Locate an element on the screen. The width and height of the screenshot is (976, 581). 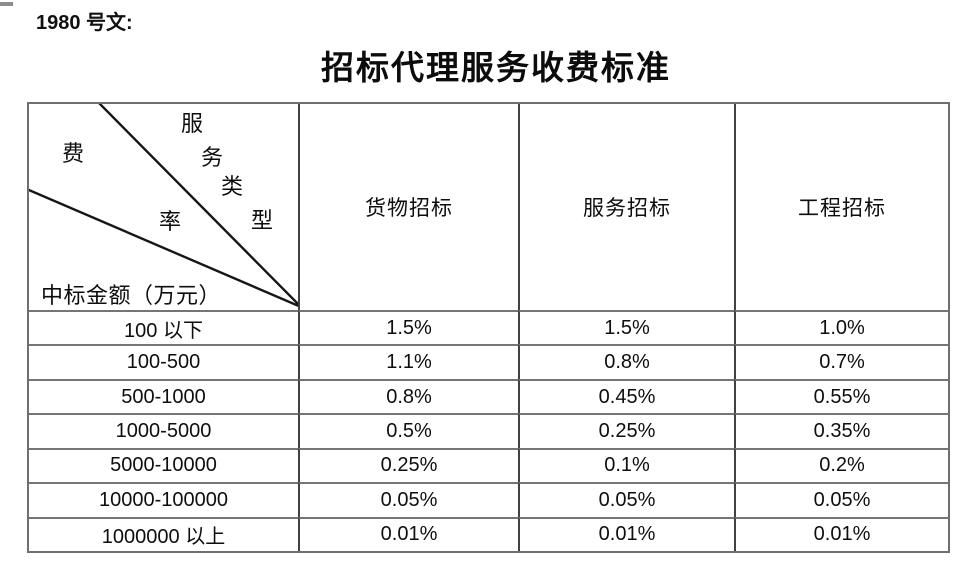
fee-value: 0.1% is located at coordinates (626, 465).